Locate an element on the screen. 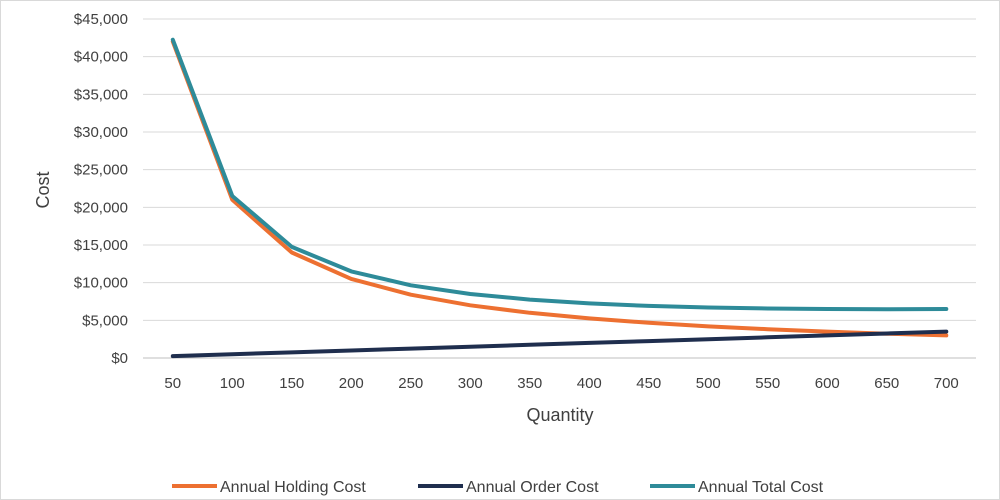  y-tick-label: $5,000 is located at coordinates (105, 320).